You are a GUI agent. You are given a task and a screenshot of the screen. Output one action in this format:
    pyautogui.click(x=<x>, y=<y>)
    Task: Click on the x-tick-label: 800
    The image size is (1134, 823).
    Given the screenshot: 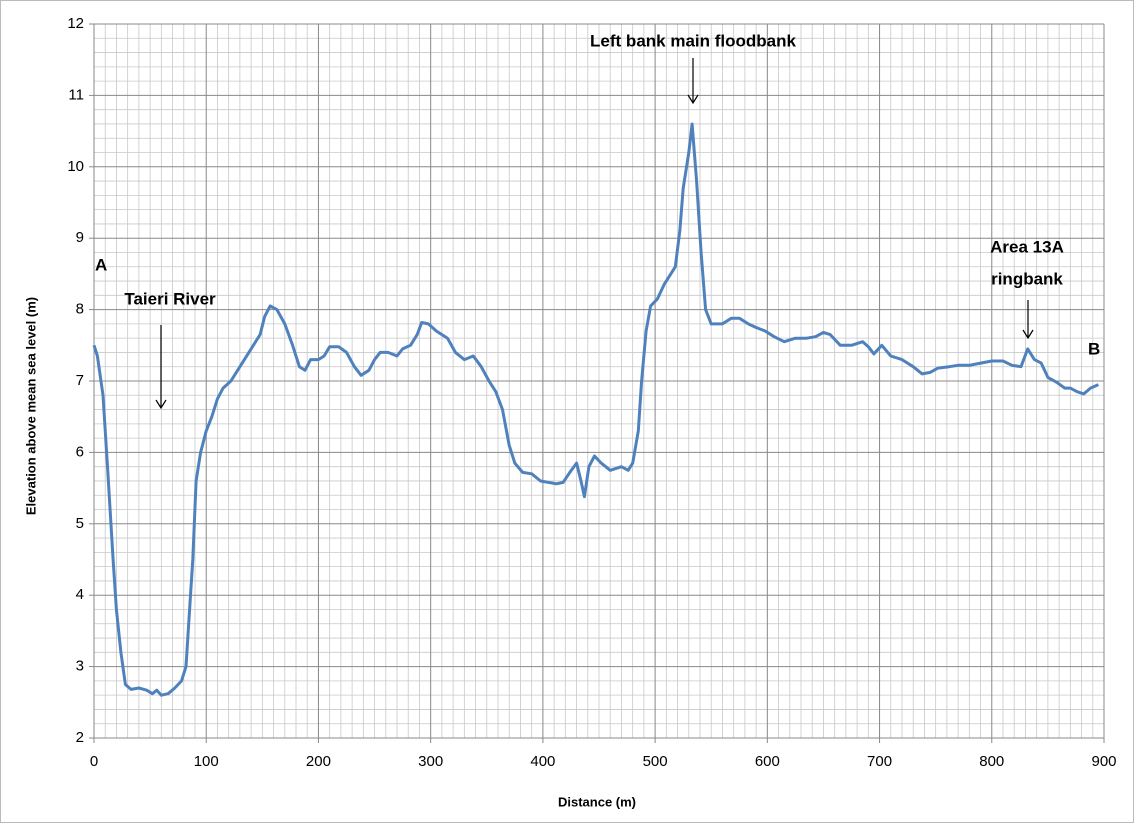 What is the action you would take?
    pyautogui.click(x=991, y=761)
    